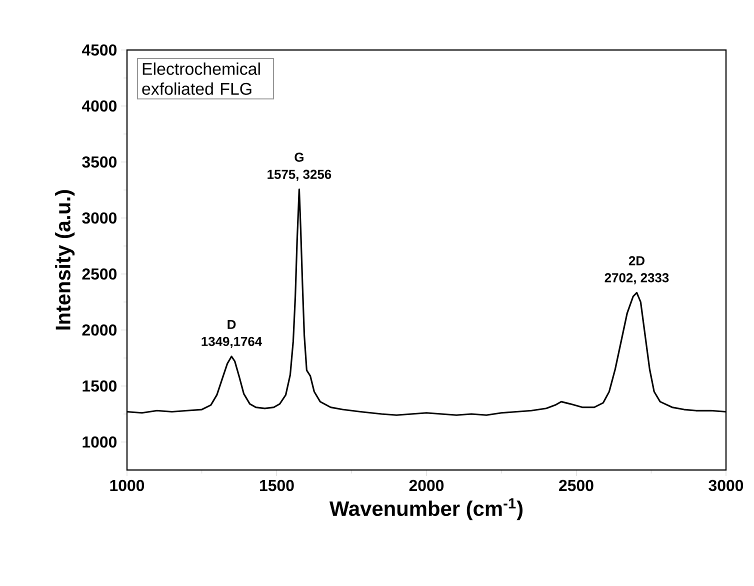 The width and height of the screenshot is (754, 586). What do you see at coordinates (299, 157) in the screenshot?
I see `annotation: G` at bounding box center [299, 157].